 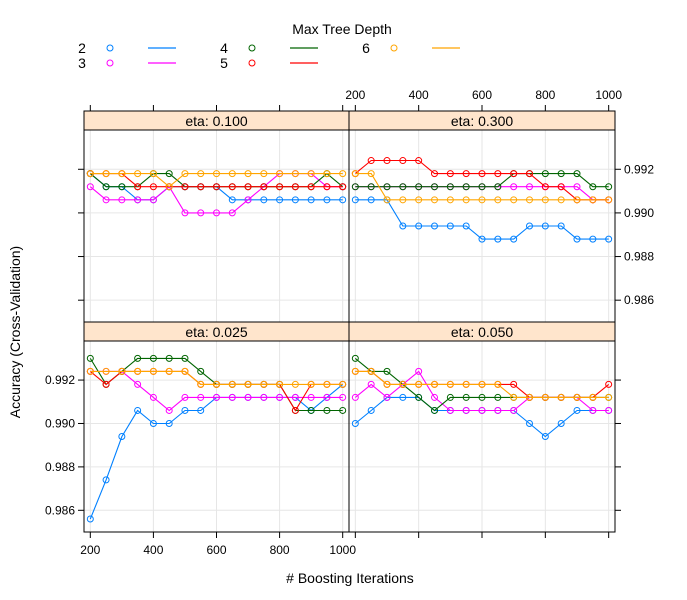 What do you see at coordinates (639, 257) in the screenshot?
I see `y-tick-label-right: 0.988` at bounding box center [639, 257].